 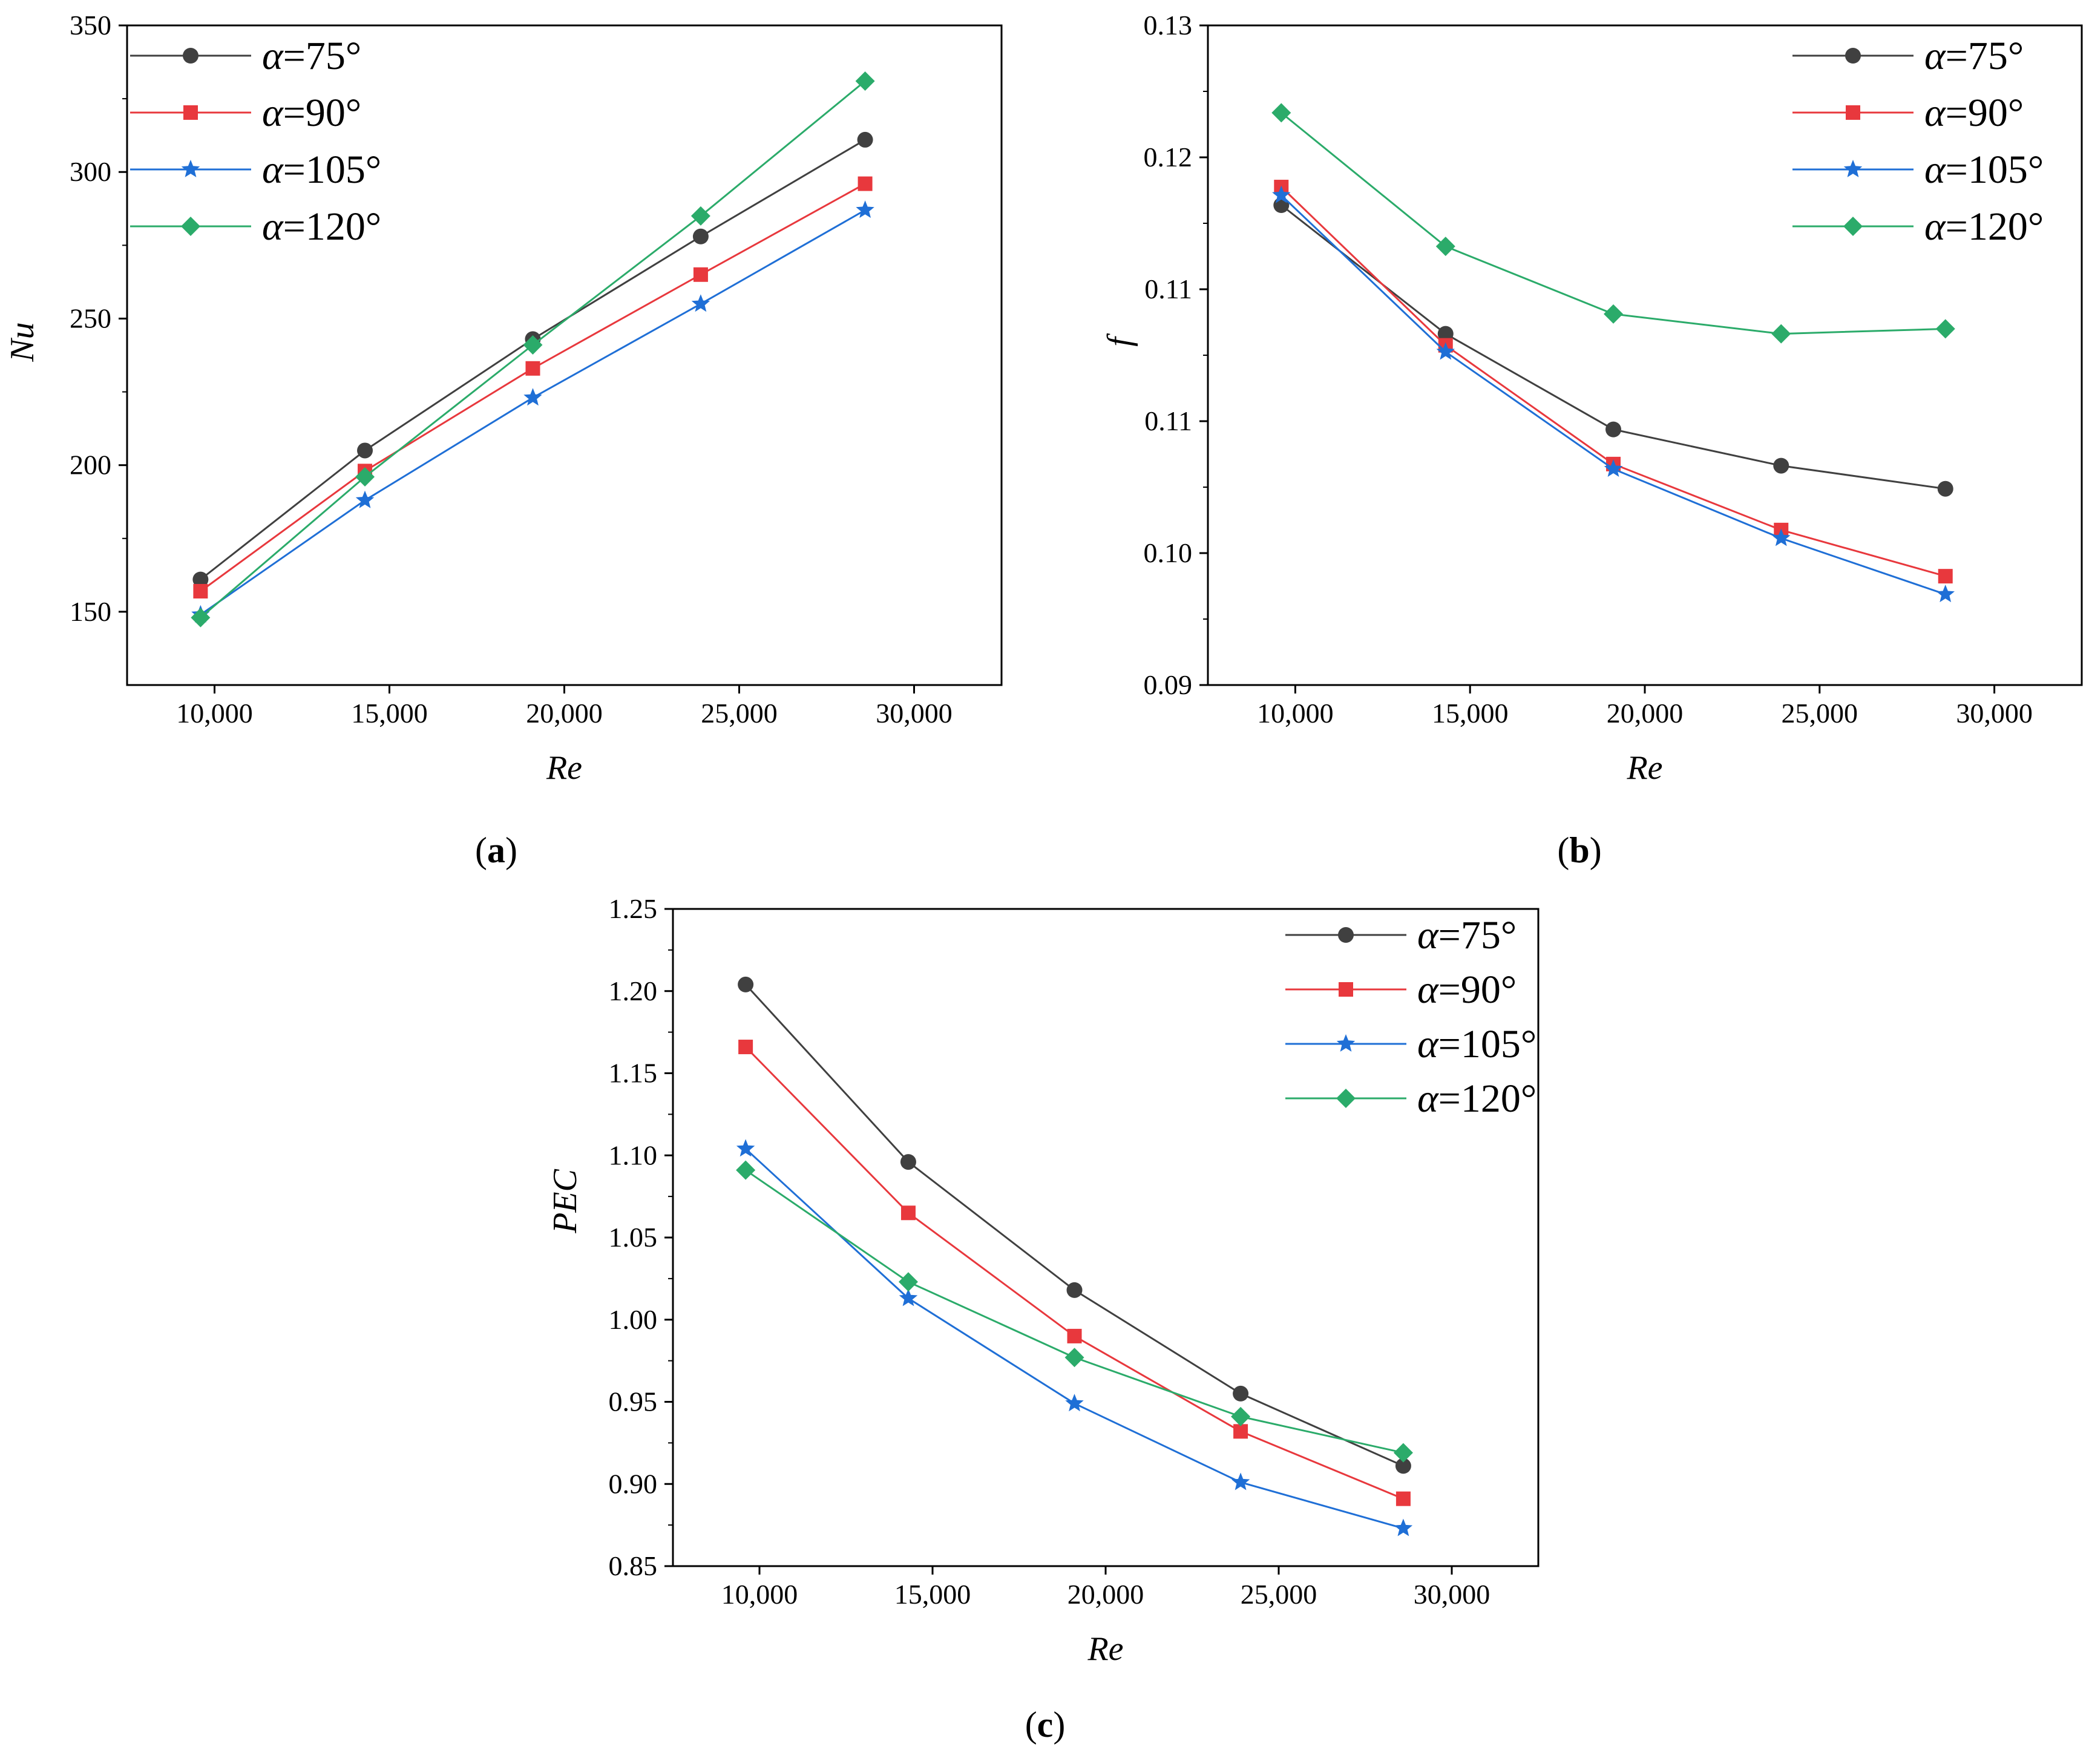 What do you see at coordinates (1984, 170) in the screenshot?
I see `legend-label: α=105°` at bounding box center [1984, 170].